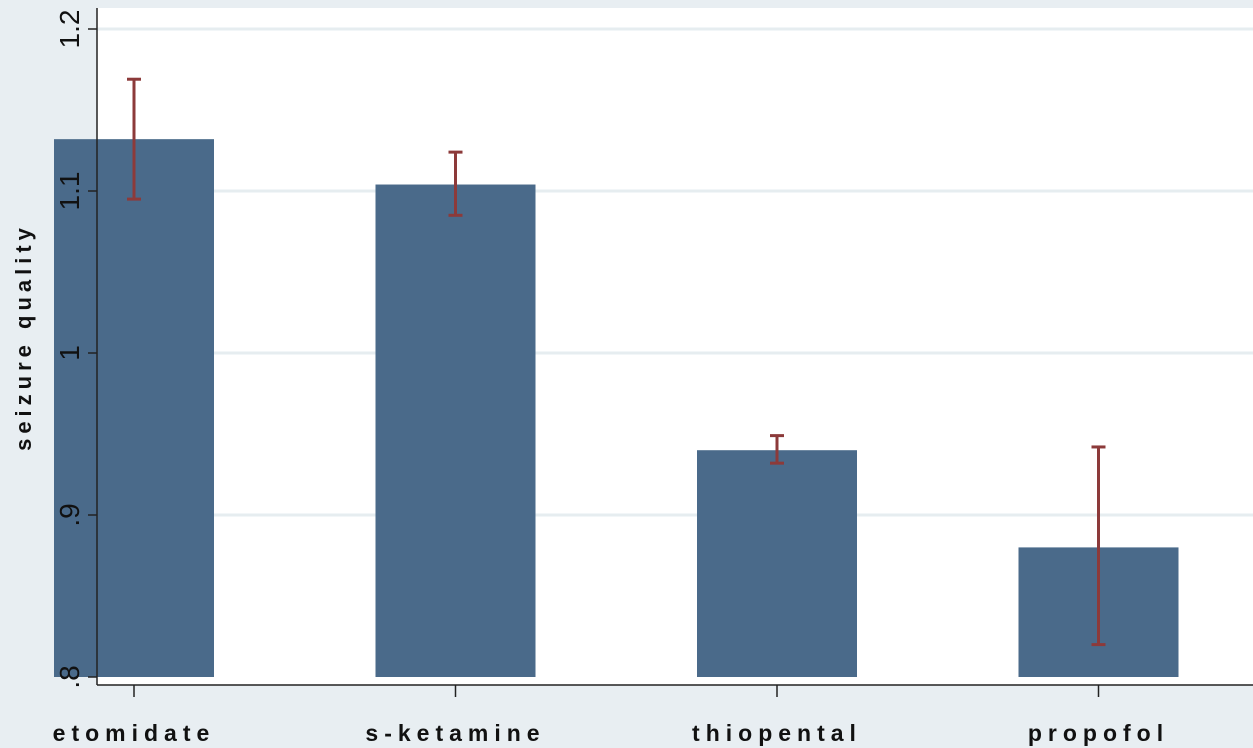  What do you see at coordinates (69, 29) in the screenshot?
I see `y-tick-label: 1.2` at bounding box center [69, 29].